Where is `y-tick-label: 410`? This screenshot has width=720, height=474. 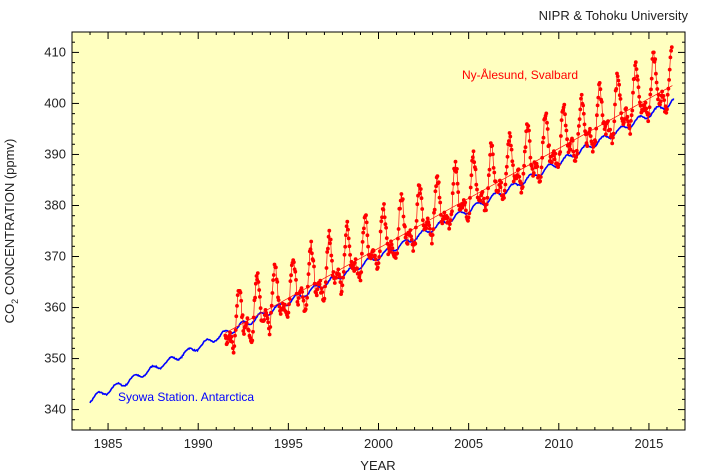
y-tick-label: 410 is located at coordinates (55, 51).